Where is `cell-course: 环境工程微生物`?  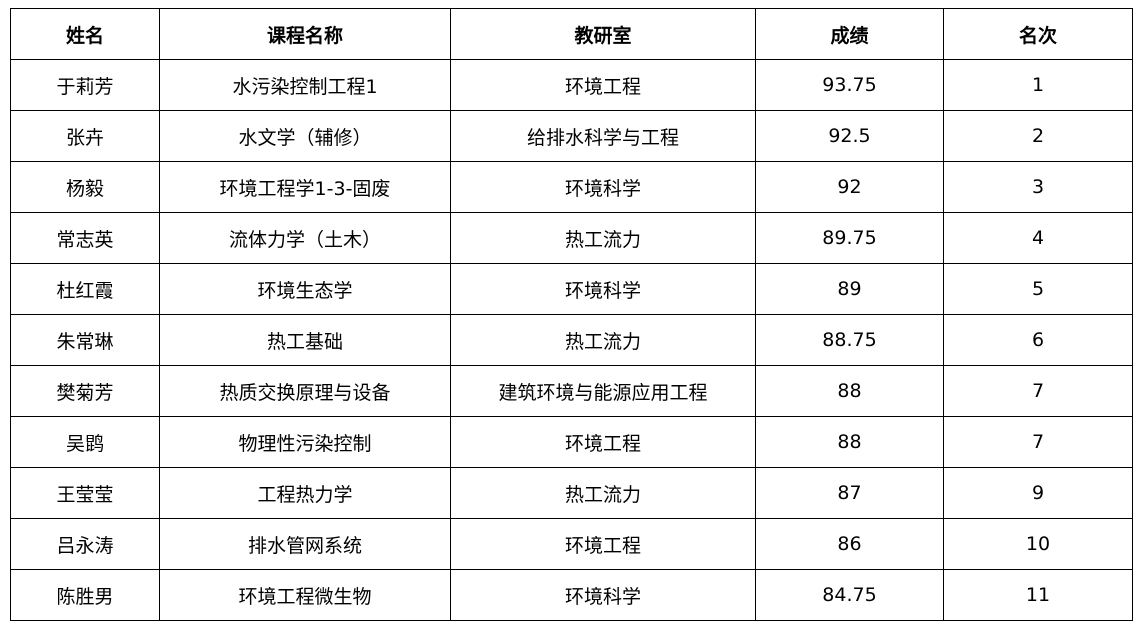
cell-course: 环境工程微生物 is located at coordinates (305, 595).